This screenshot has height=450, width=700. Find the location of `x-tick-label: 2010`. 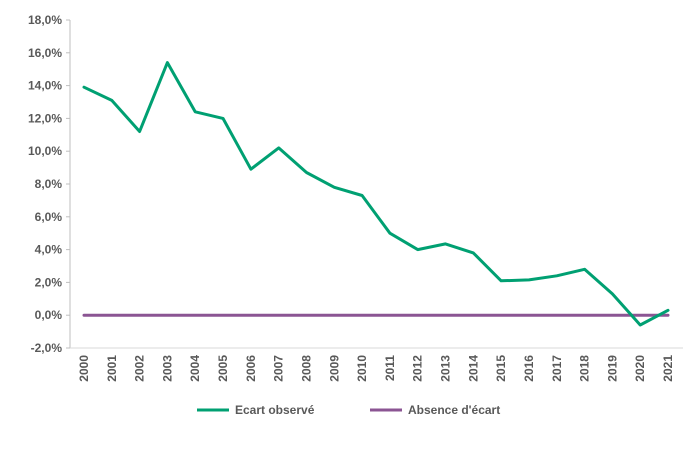

x-tick-label: 2010 is located at coordinates (362, 368).